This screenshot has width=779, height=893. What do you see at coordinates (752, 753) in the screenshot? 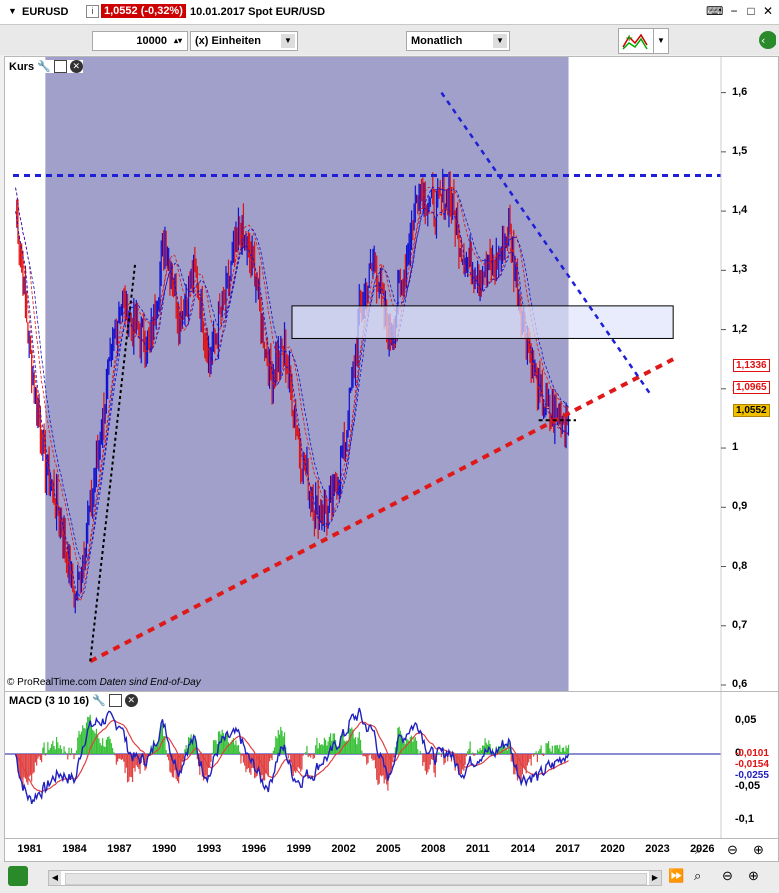
I see `macd-value-1: -0,0101` at bounding box center [752, 753].